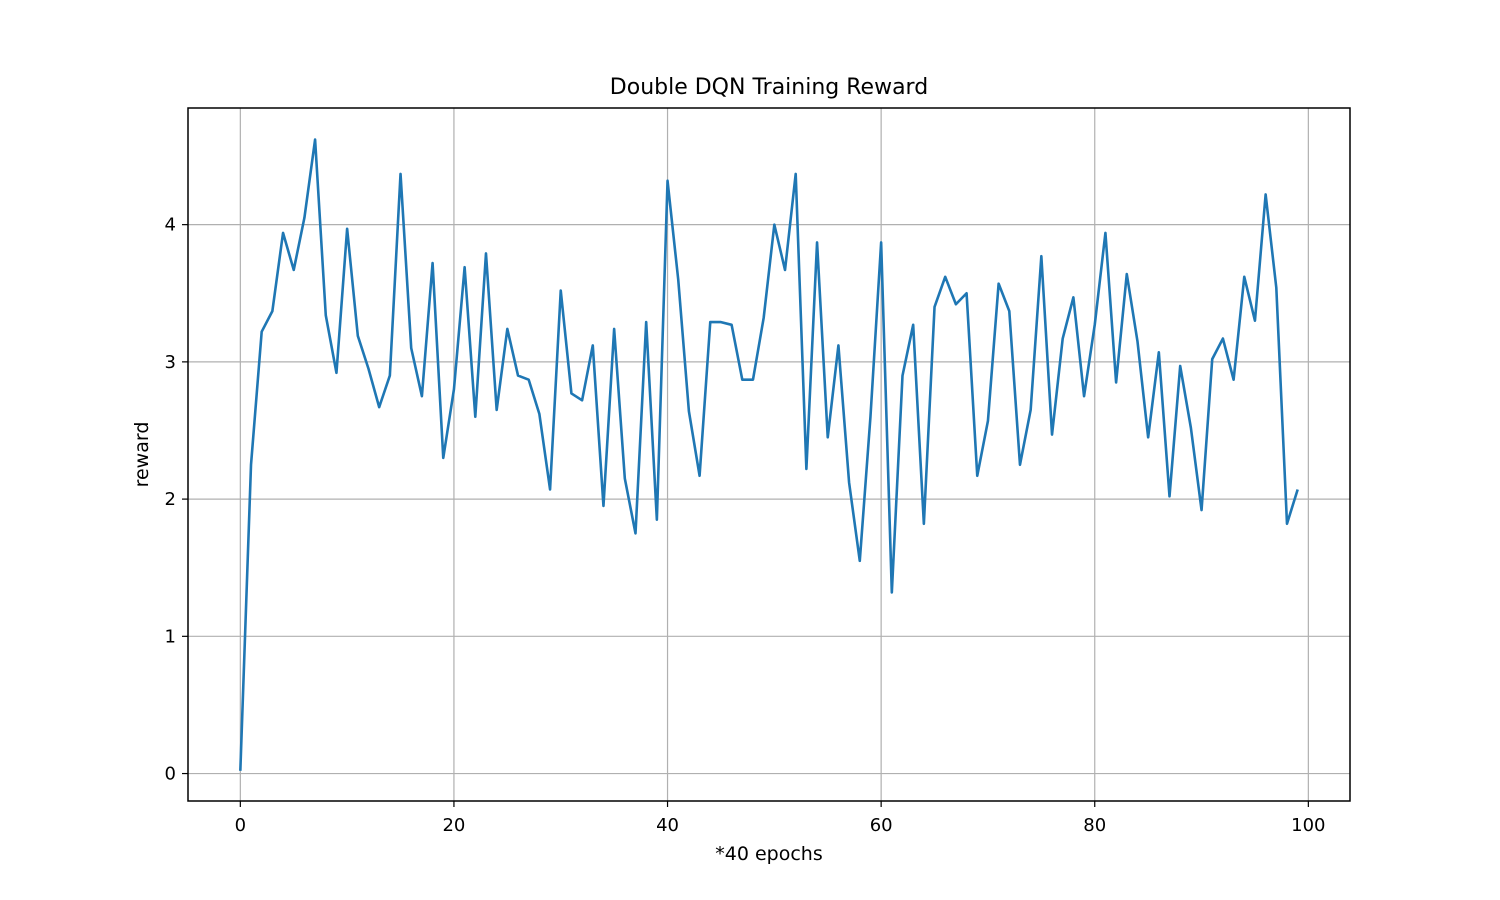 This screenshot has height=900, width=1500. I want to click on x-tick-label: 20, so click(453, 825).